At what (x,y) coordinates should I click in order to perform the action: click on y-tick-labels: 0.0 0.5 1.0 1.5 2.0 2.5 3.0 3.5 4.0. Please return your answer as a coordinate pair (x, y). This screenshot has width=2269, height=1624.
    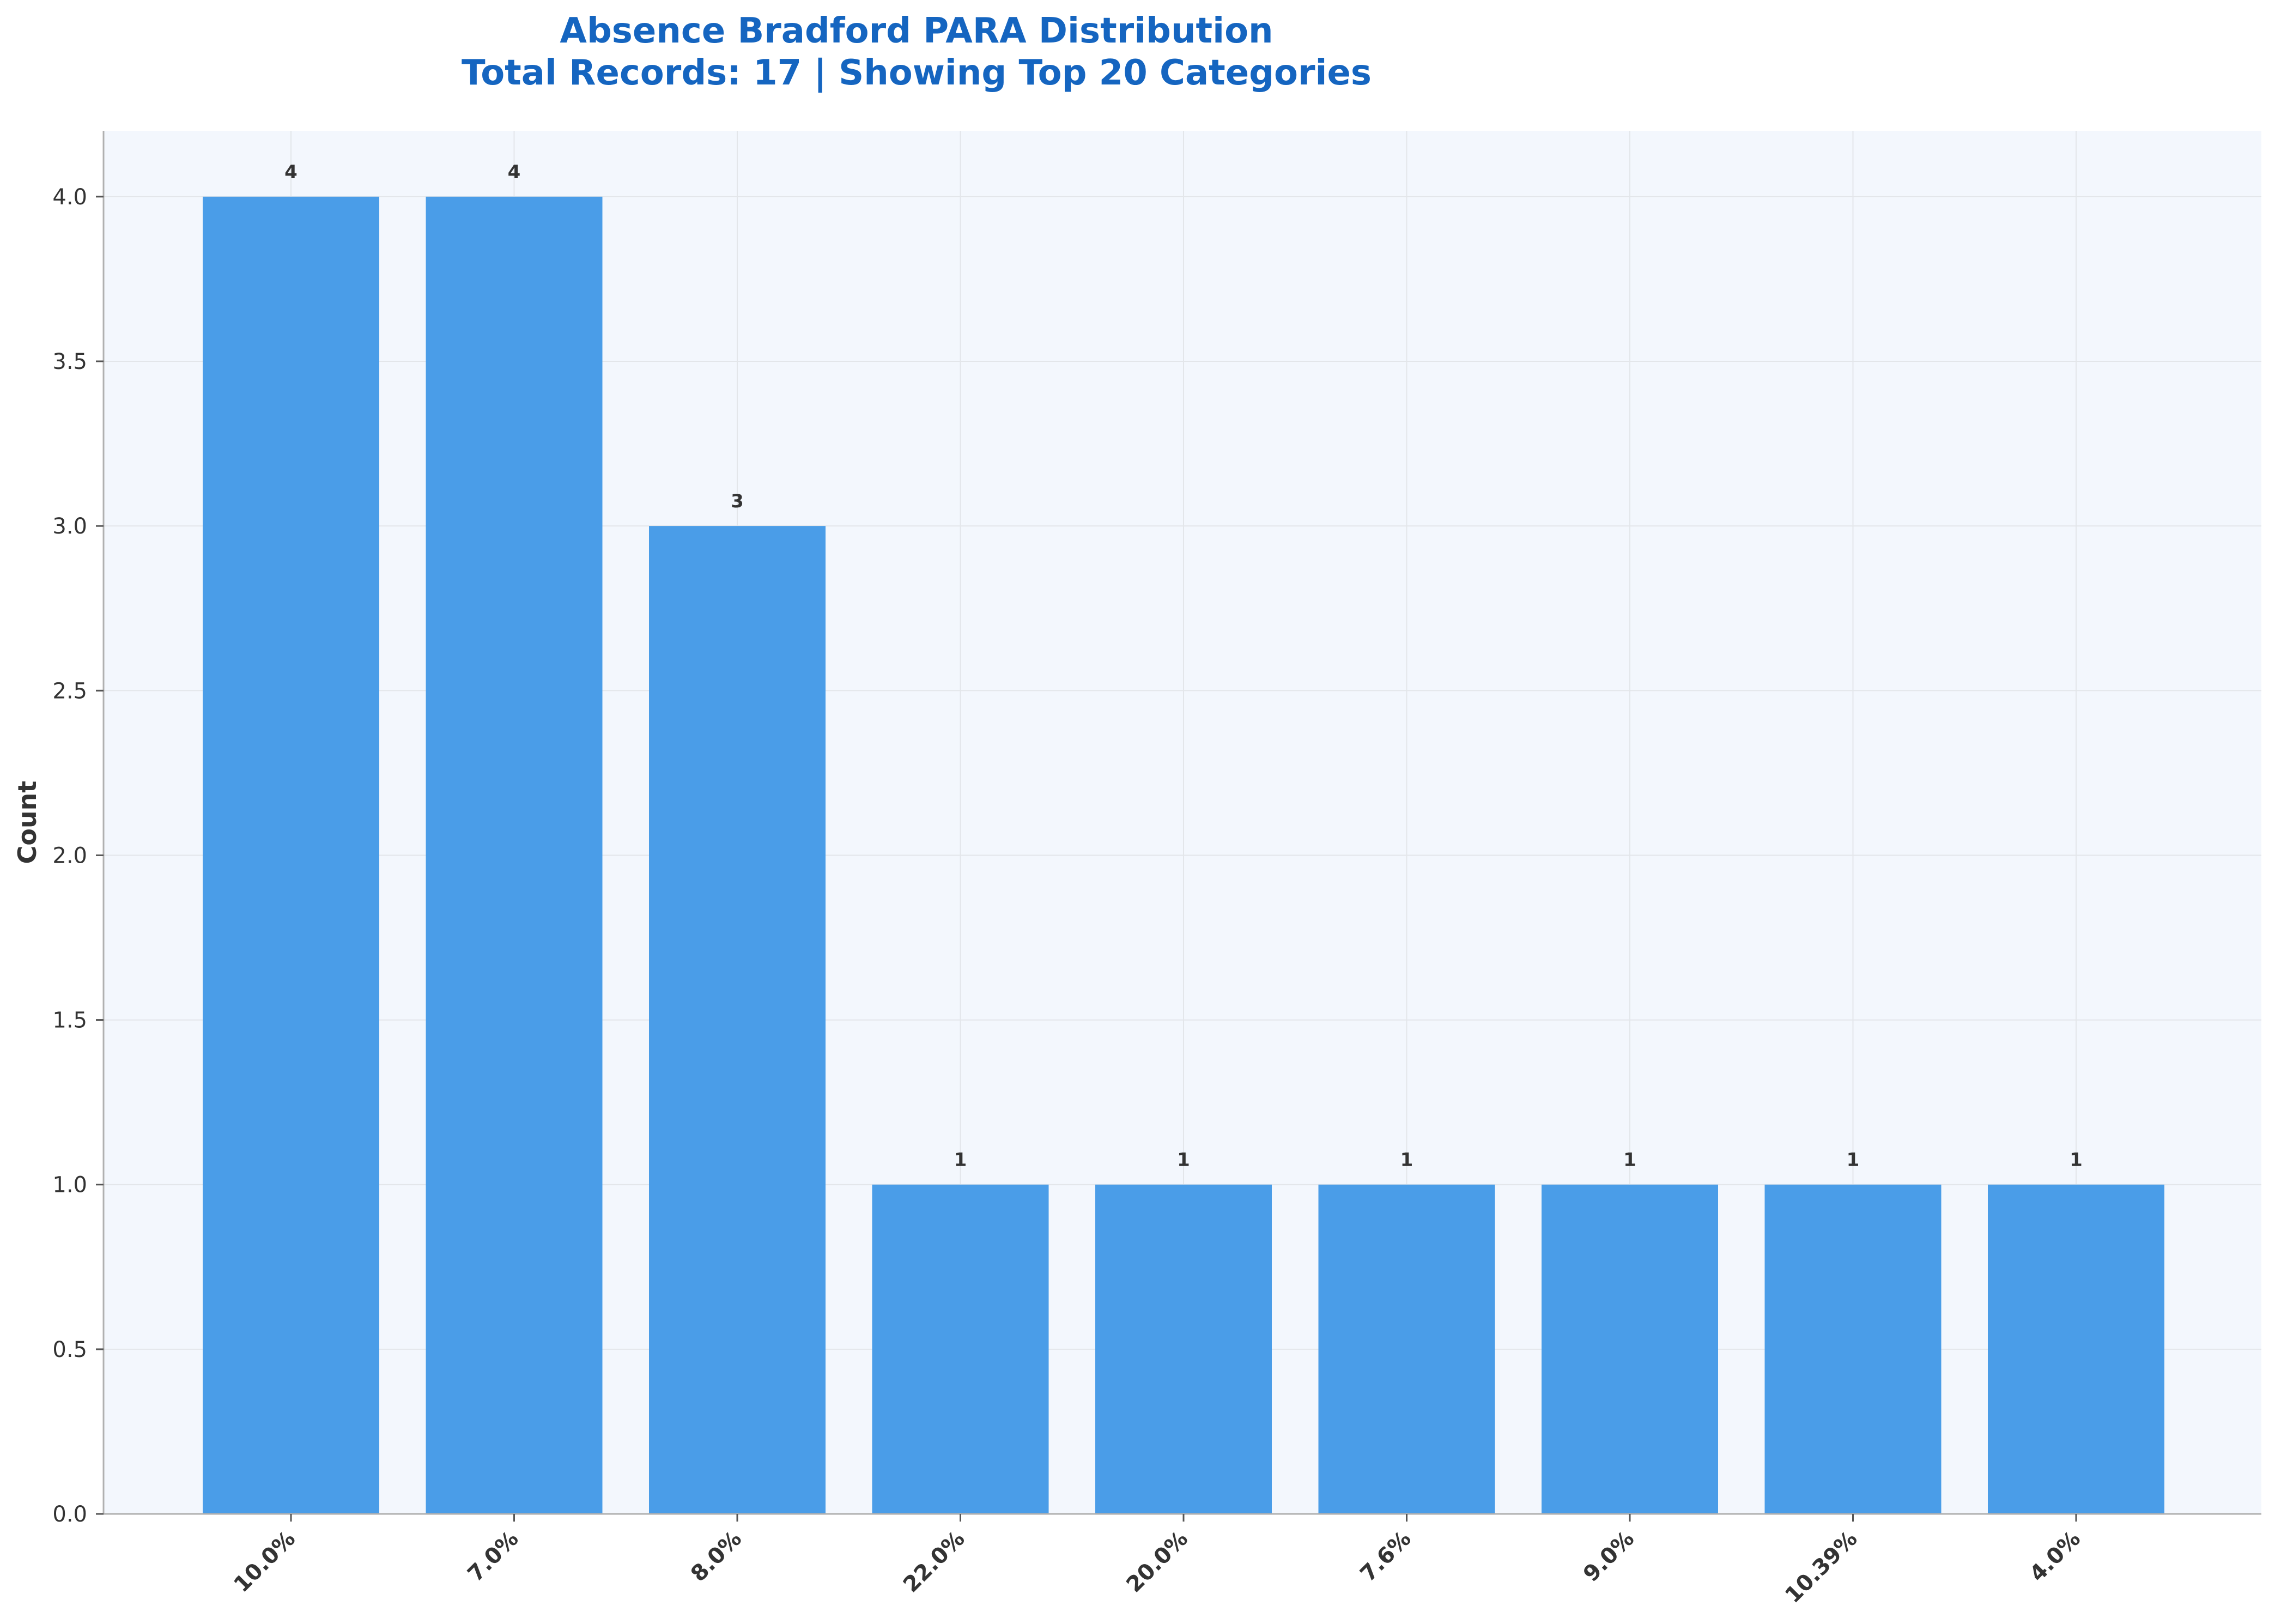
    Looking at the image, I should click on (69, 856).